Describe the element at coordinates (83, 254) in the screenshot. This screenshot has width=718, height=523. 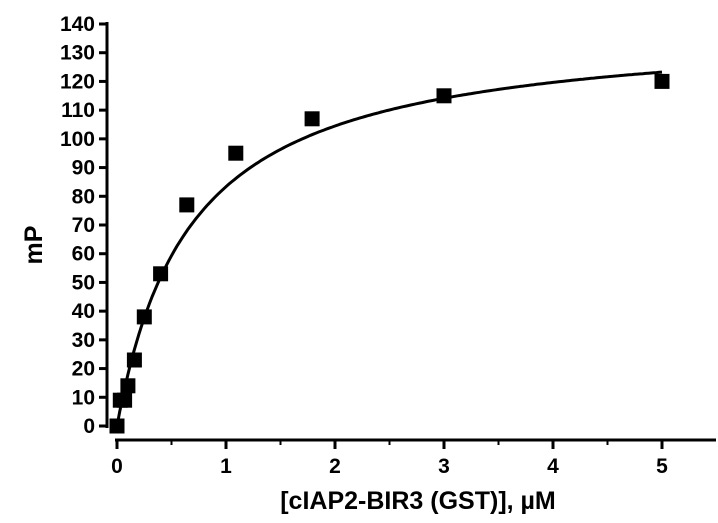
I see `y-tick-label: 60` at that location.